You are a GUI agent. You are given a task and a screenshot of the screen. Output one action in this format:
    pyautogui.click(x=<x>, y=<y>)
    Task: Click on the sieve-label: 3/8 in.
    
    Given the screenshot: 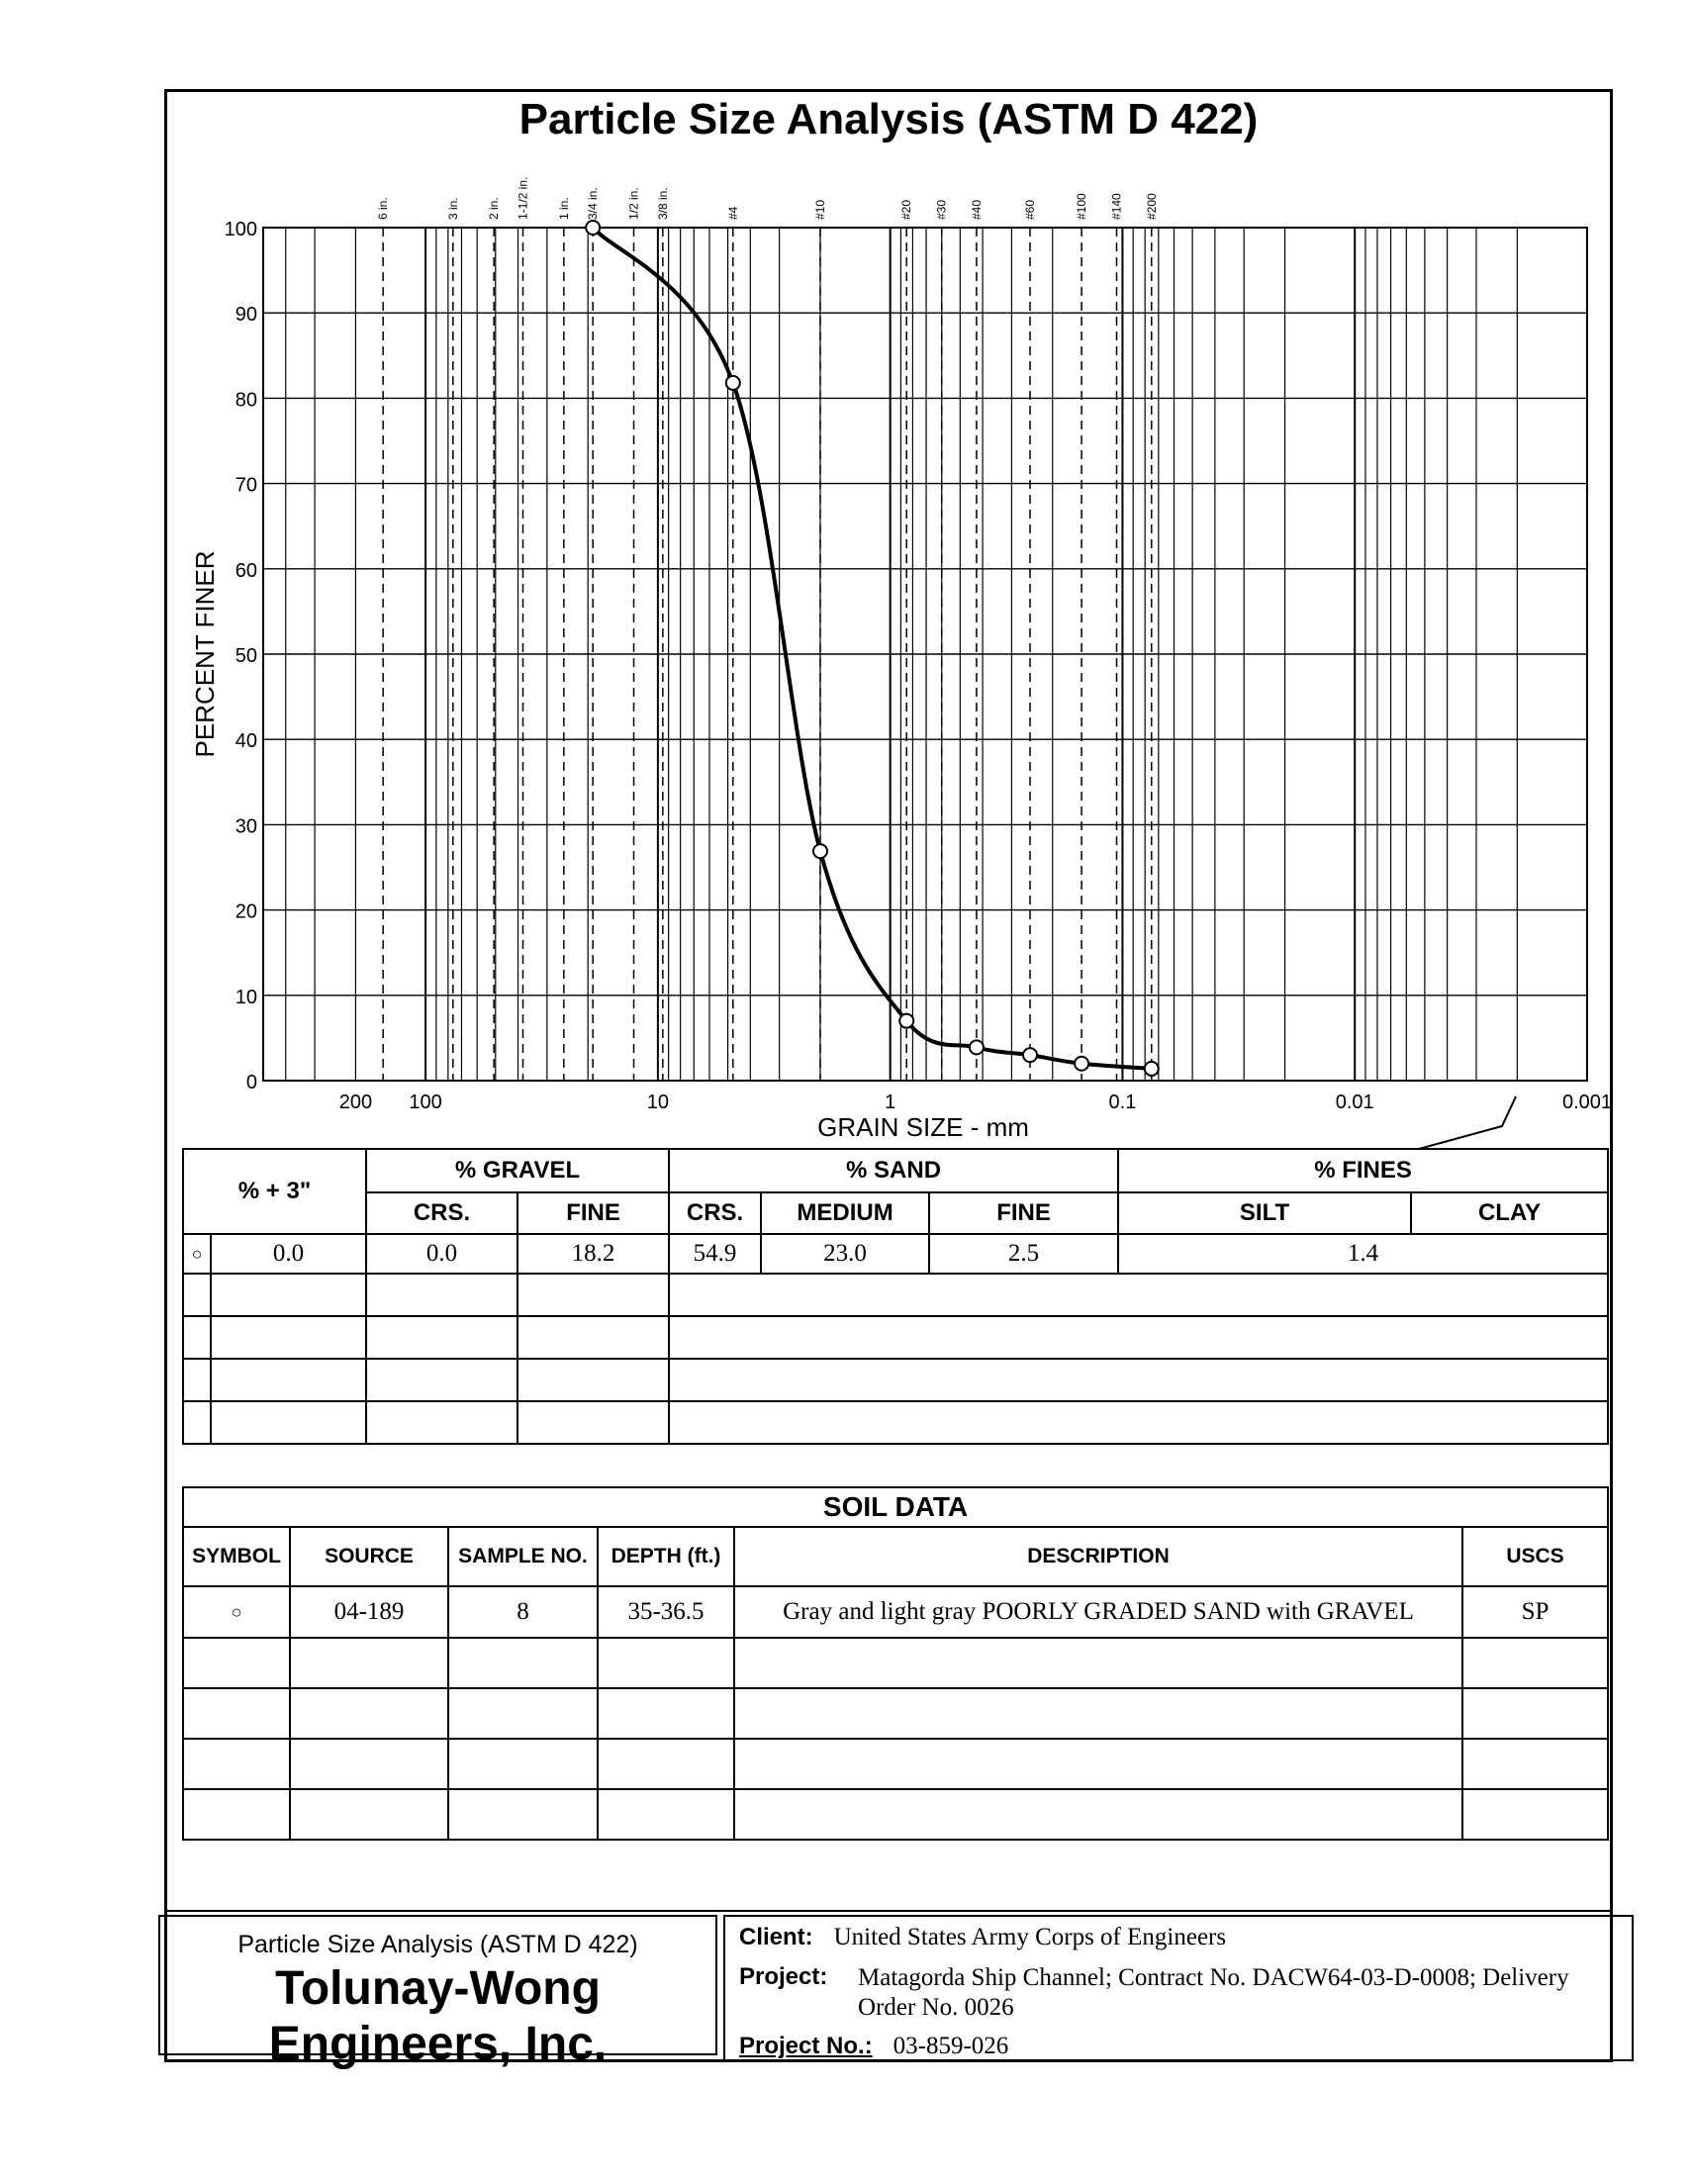 What is the action you would take?
    pyautogui.click(x=663, y=203)
    